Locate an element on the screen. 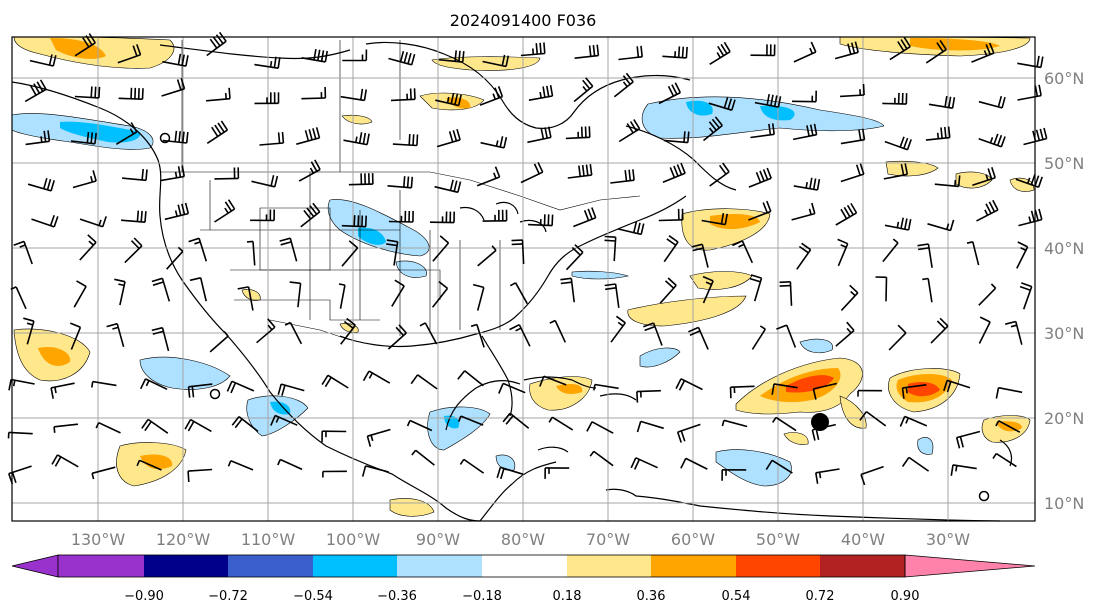  lon-label: 50°W is located at coordinates (778, 539).